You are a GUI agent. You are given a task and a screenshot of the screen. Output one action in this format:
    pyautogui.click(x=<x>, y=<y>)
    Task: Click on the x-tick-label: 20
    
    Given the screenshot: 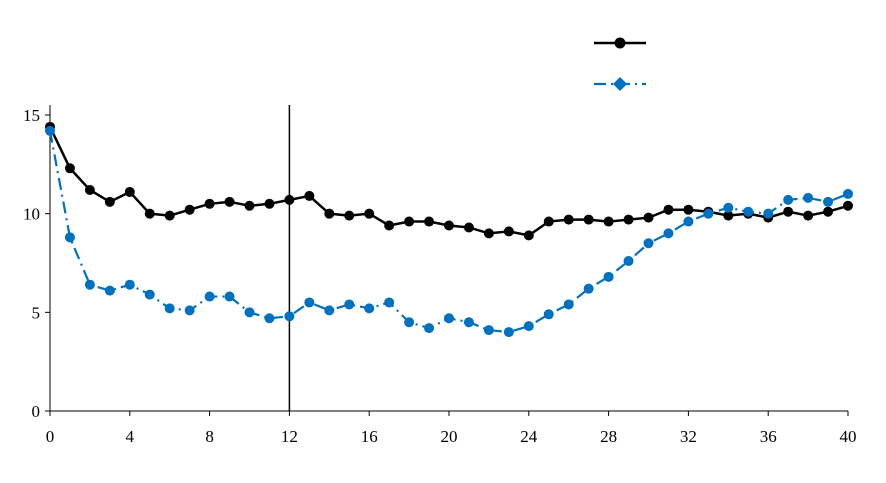 What is the action you would take?
    pyautogui.click(x=449, y=436)
    